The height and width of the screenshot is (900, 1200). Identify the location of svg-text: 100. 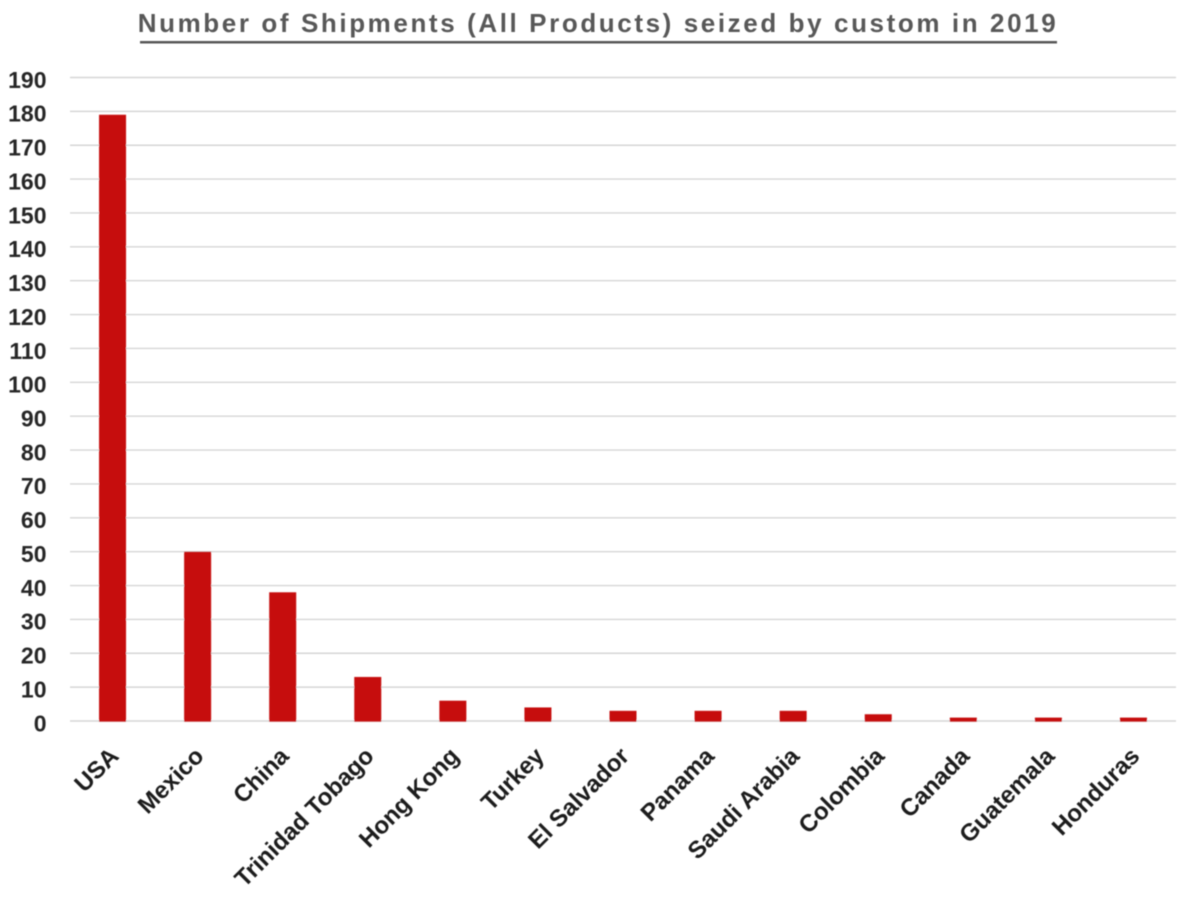
(27, 385).